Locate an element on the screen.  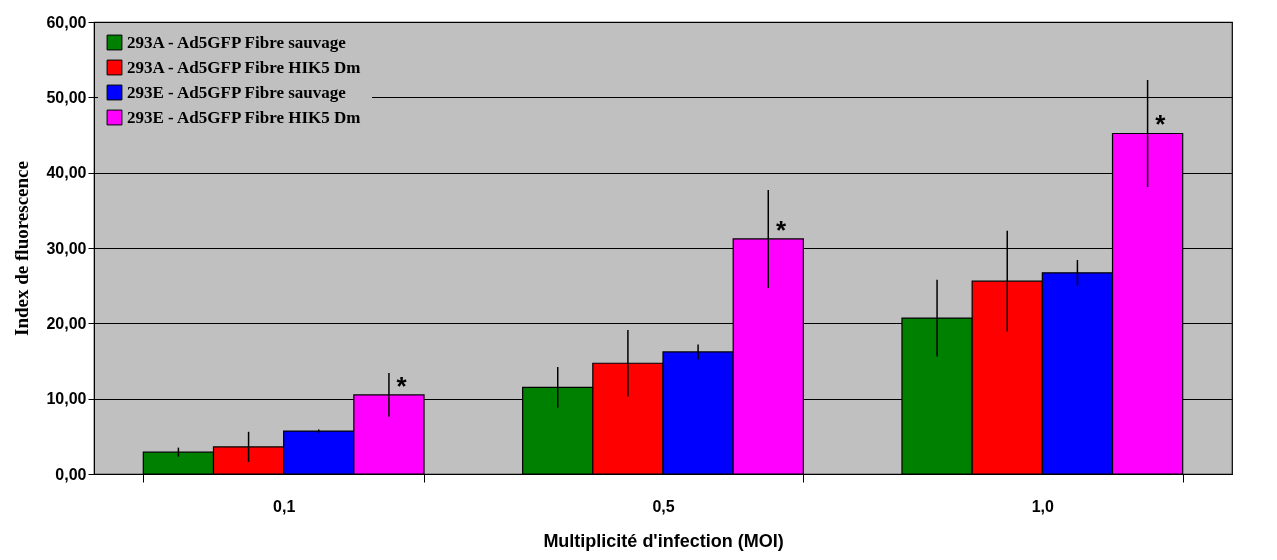
y-tick-label: 40,00 is located at coordinates (66, 173).